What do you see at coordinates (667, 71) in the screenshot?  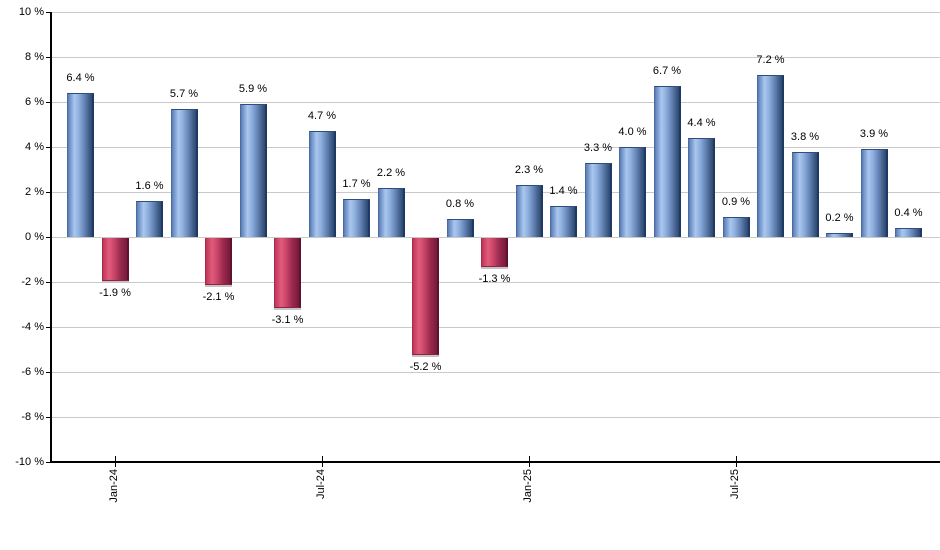 I see `bar-value-label: 6.7 %` at bounding box center [667, 71].